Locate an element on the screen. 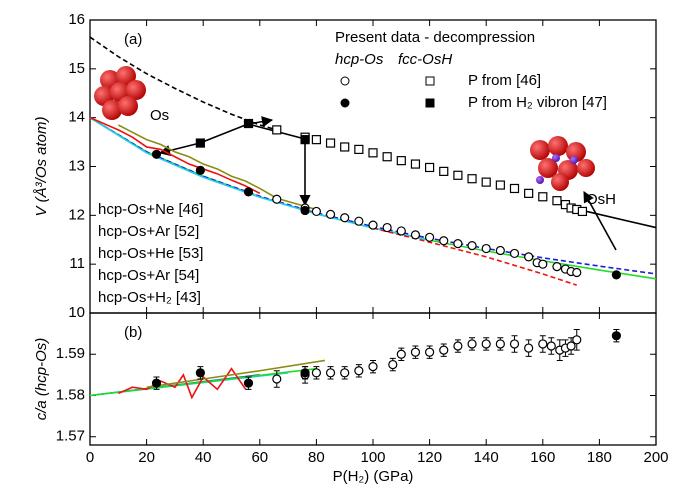 The width and height of the screenshot is (678, 485). y-tick-label: 1.59 is located at coordinates (70, 353).